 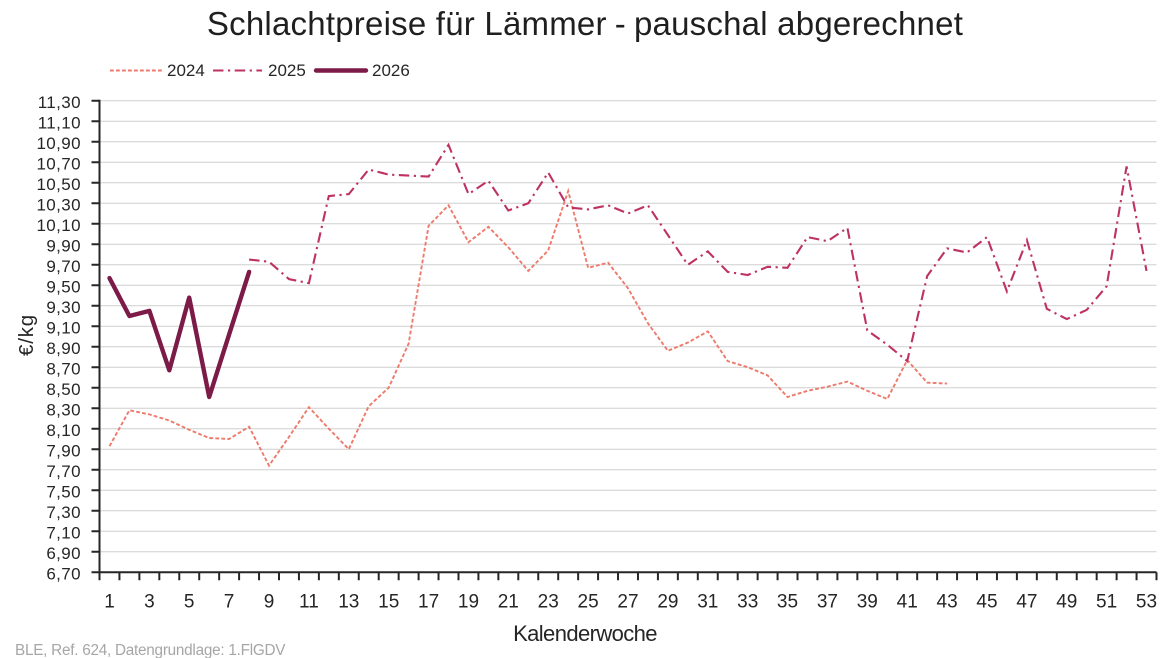 What do you see at coordinates (388, 602) in the screenshot?
I see `svg-text: 15` at bounding box center [388, 602].